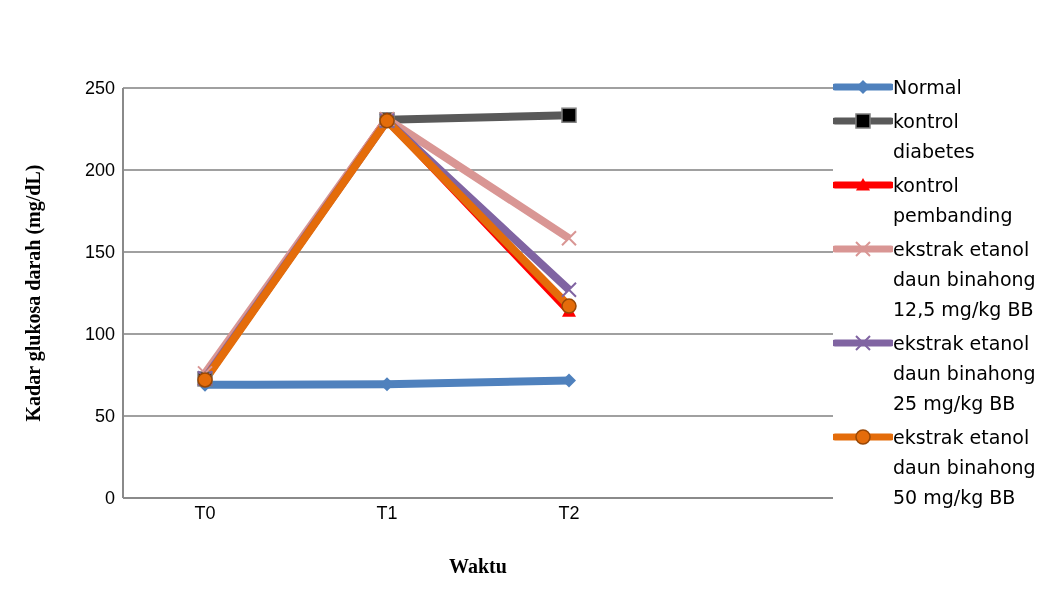  What do you see at coordinates (927, 87) in the screenshot?
I see `legend-label: Normal` at bounding box center [927, 87].